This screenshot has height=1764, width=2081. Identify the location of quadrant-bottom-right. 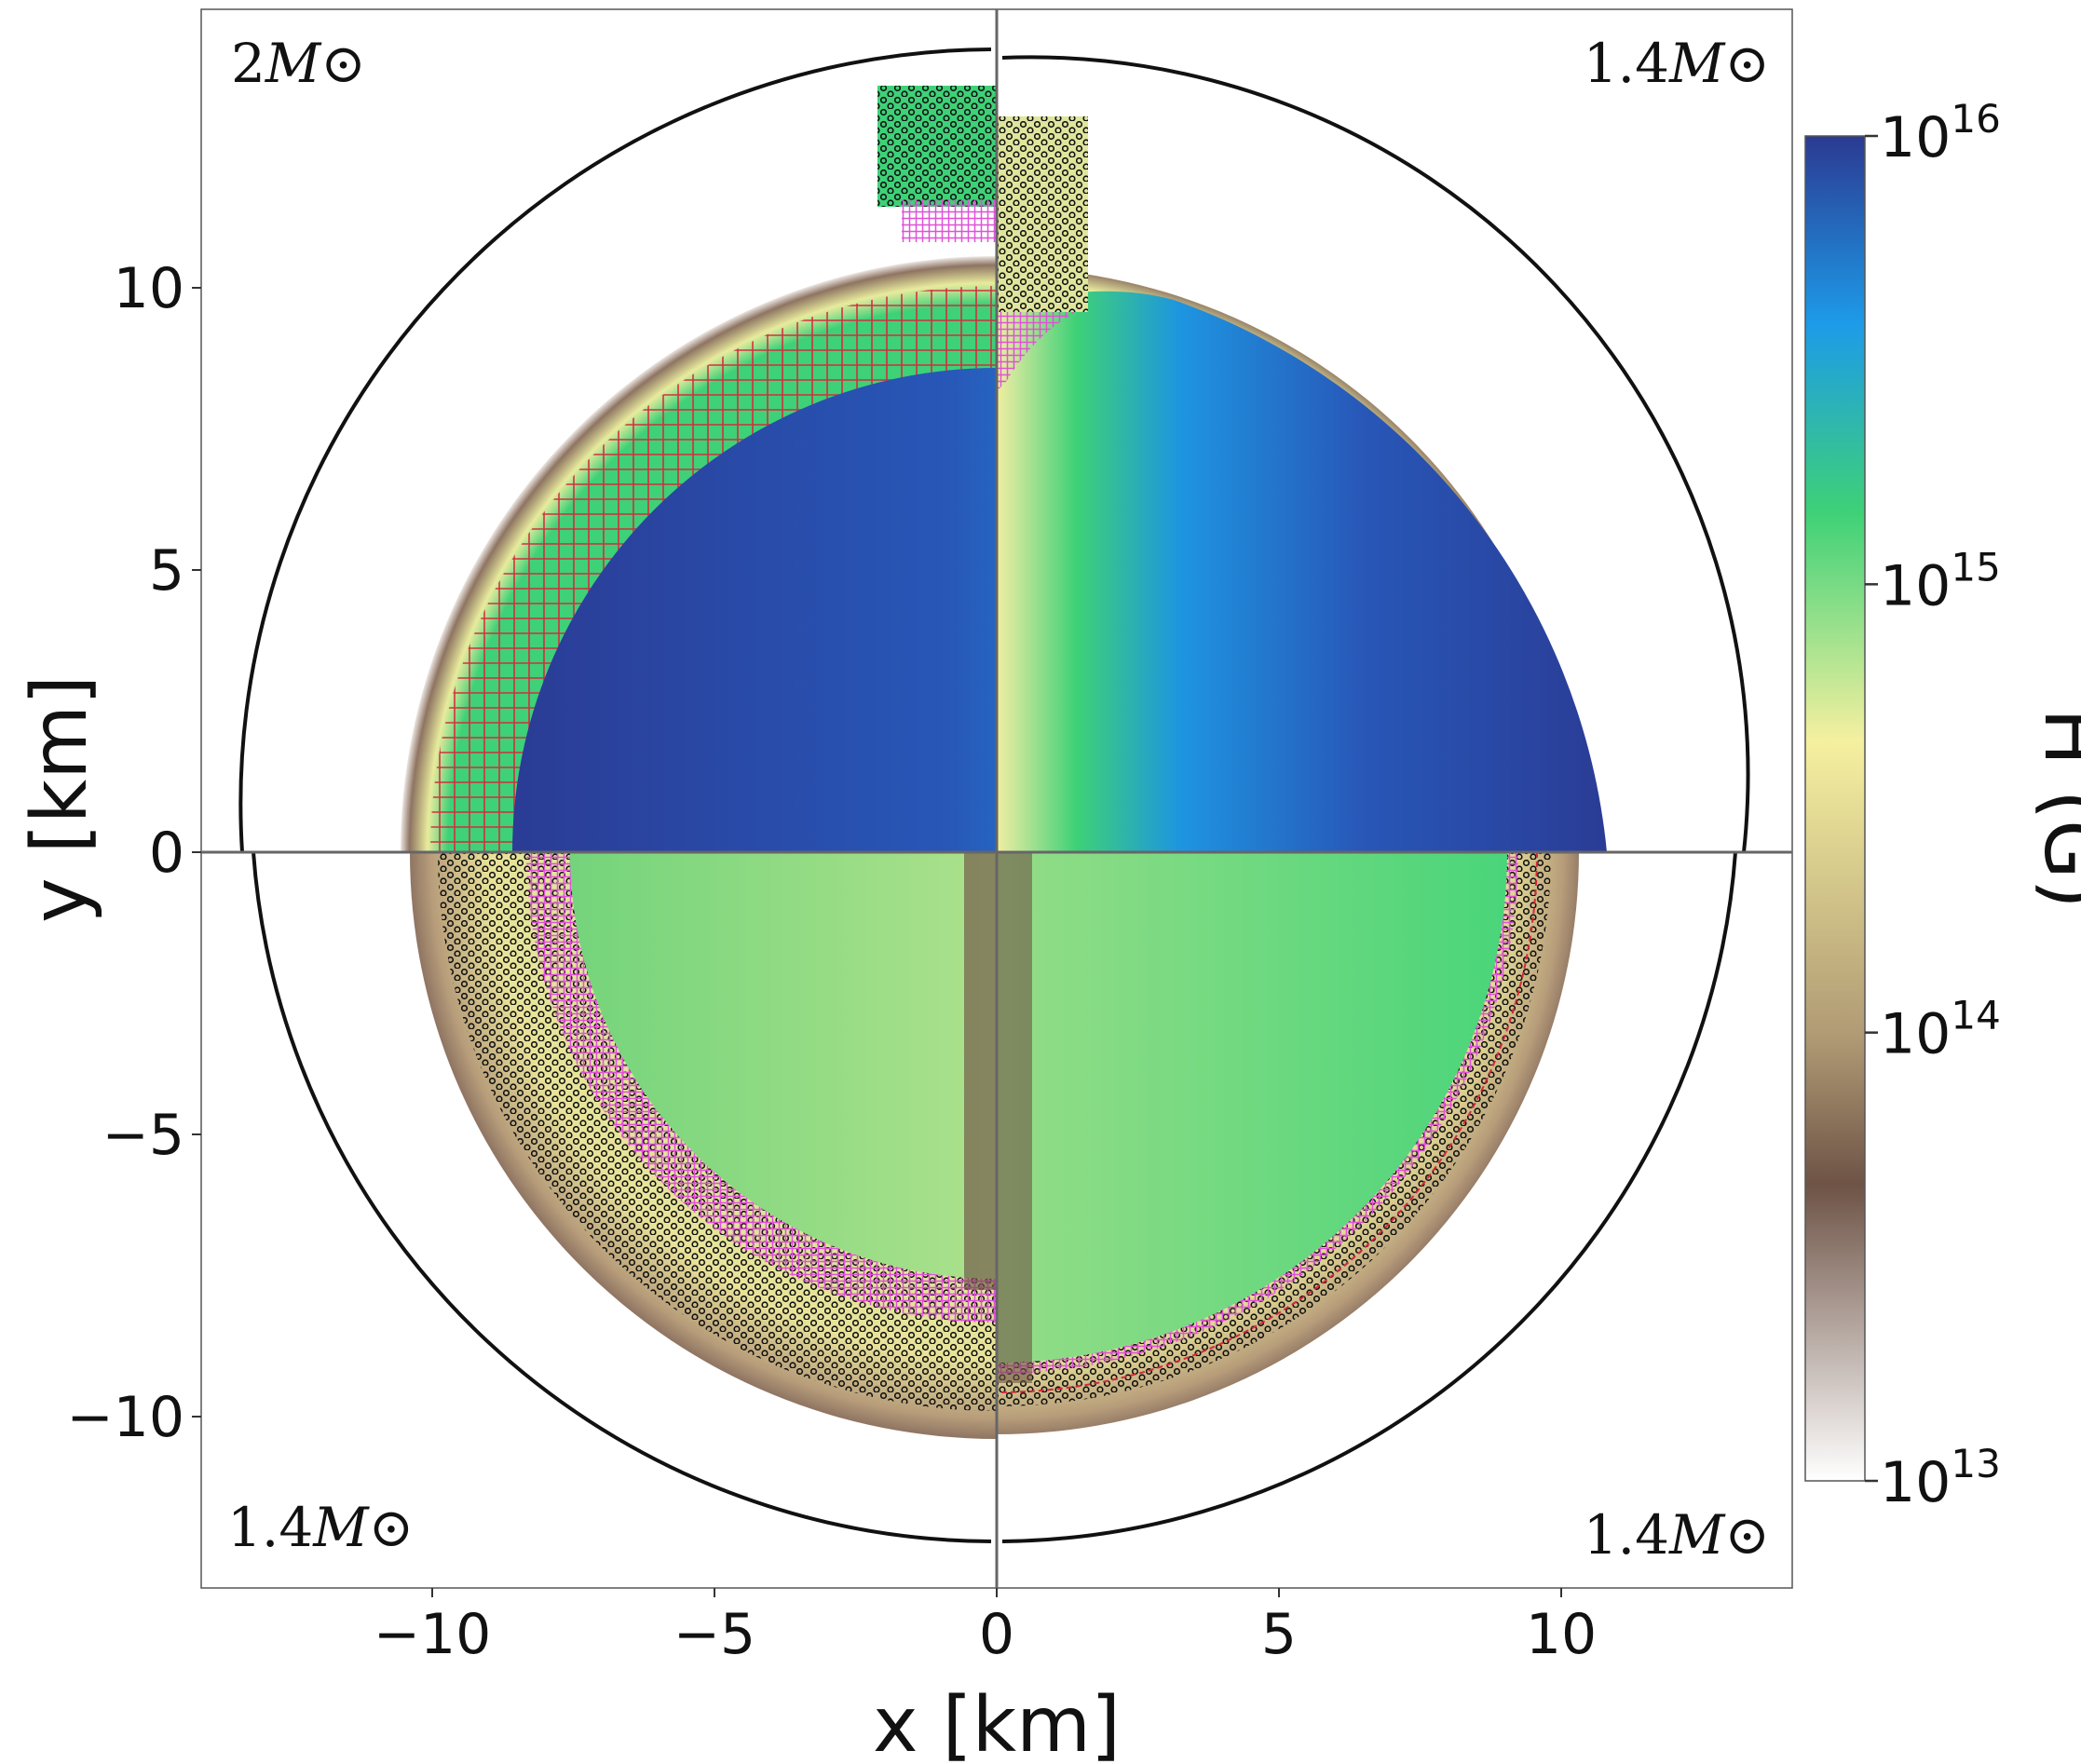
(1288, 1143).